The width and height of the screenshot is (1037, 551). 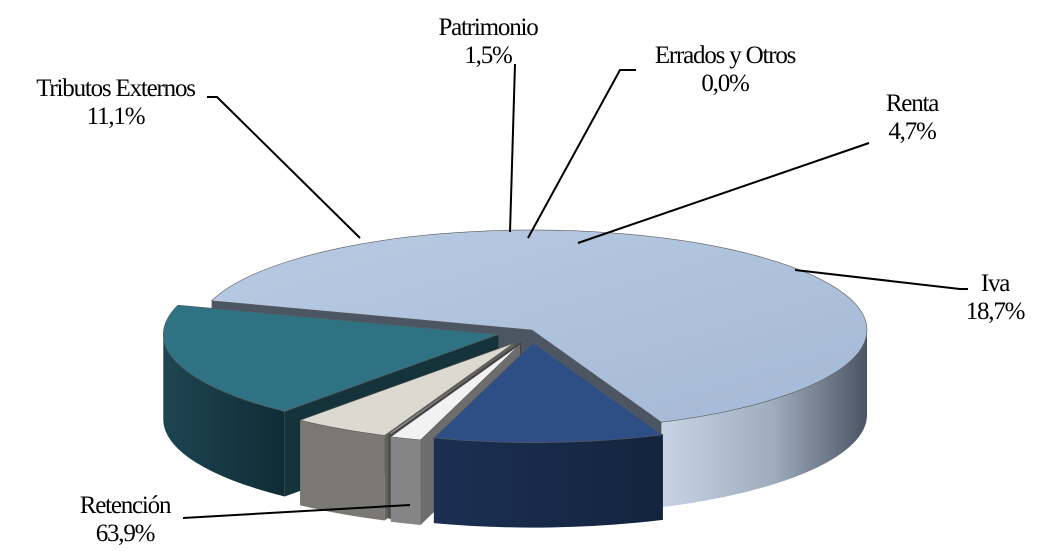 I want to click on slice-name-retencion: Retención, so click(x=125, y=505).